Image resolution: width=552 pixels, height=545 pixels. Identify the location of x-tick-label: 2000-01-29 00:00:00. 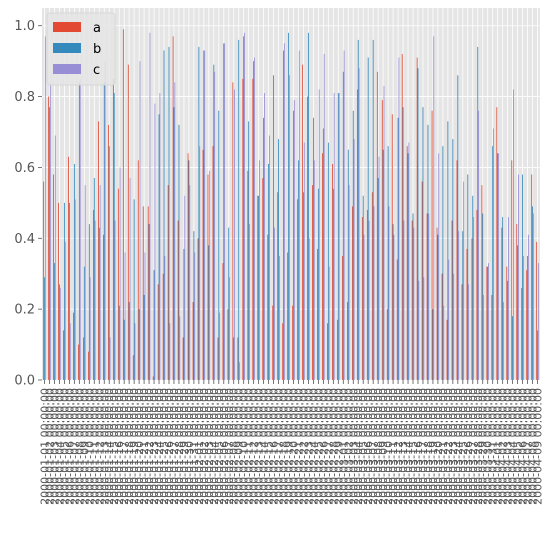
(184, 446).